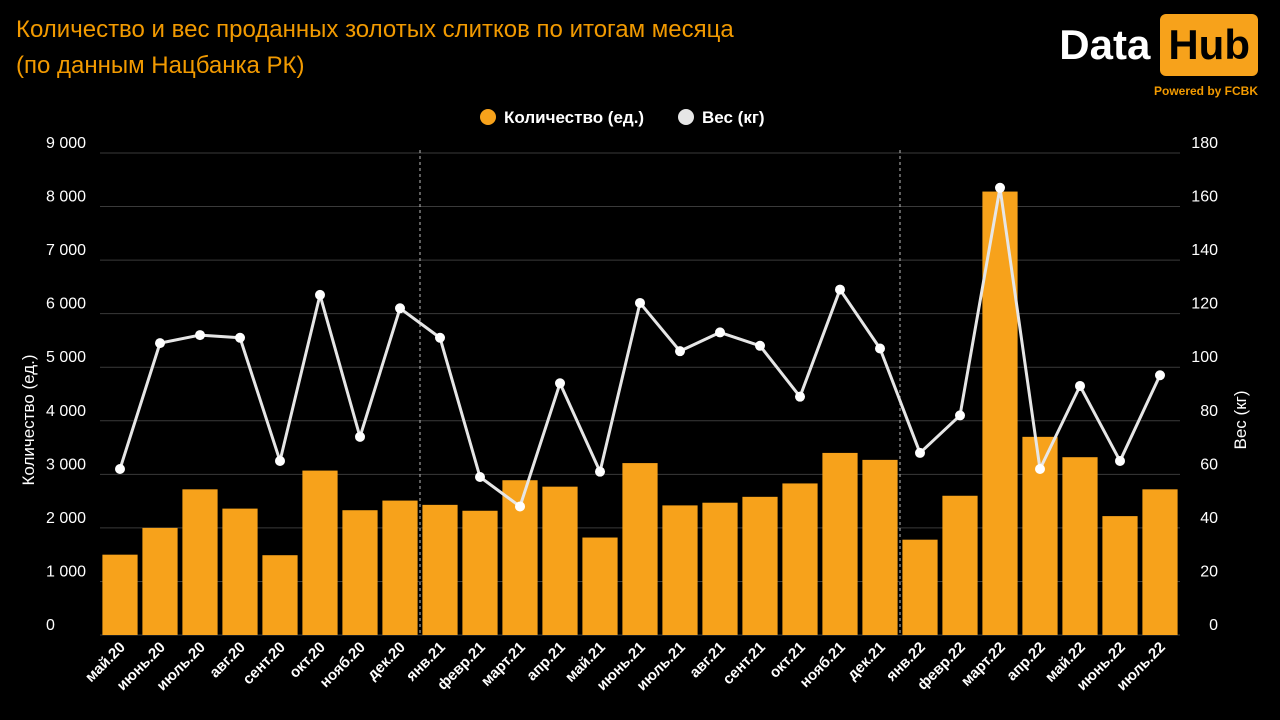 The image size is (1280, 720). I want to click on x-tick-label: апр.21, so click(546, 662).